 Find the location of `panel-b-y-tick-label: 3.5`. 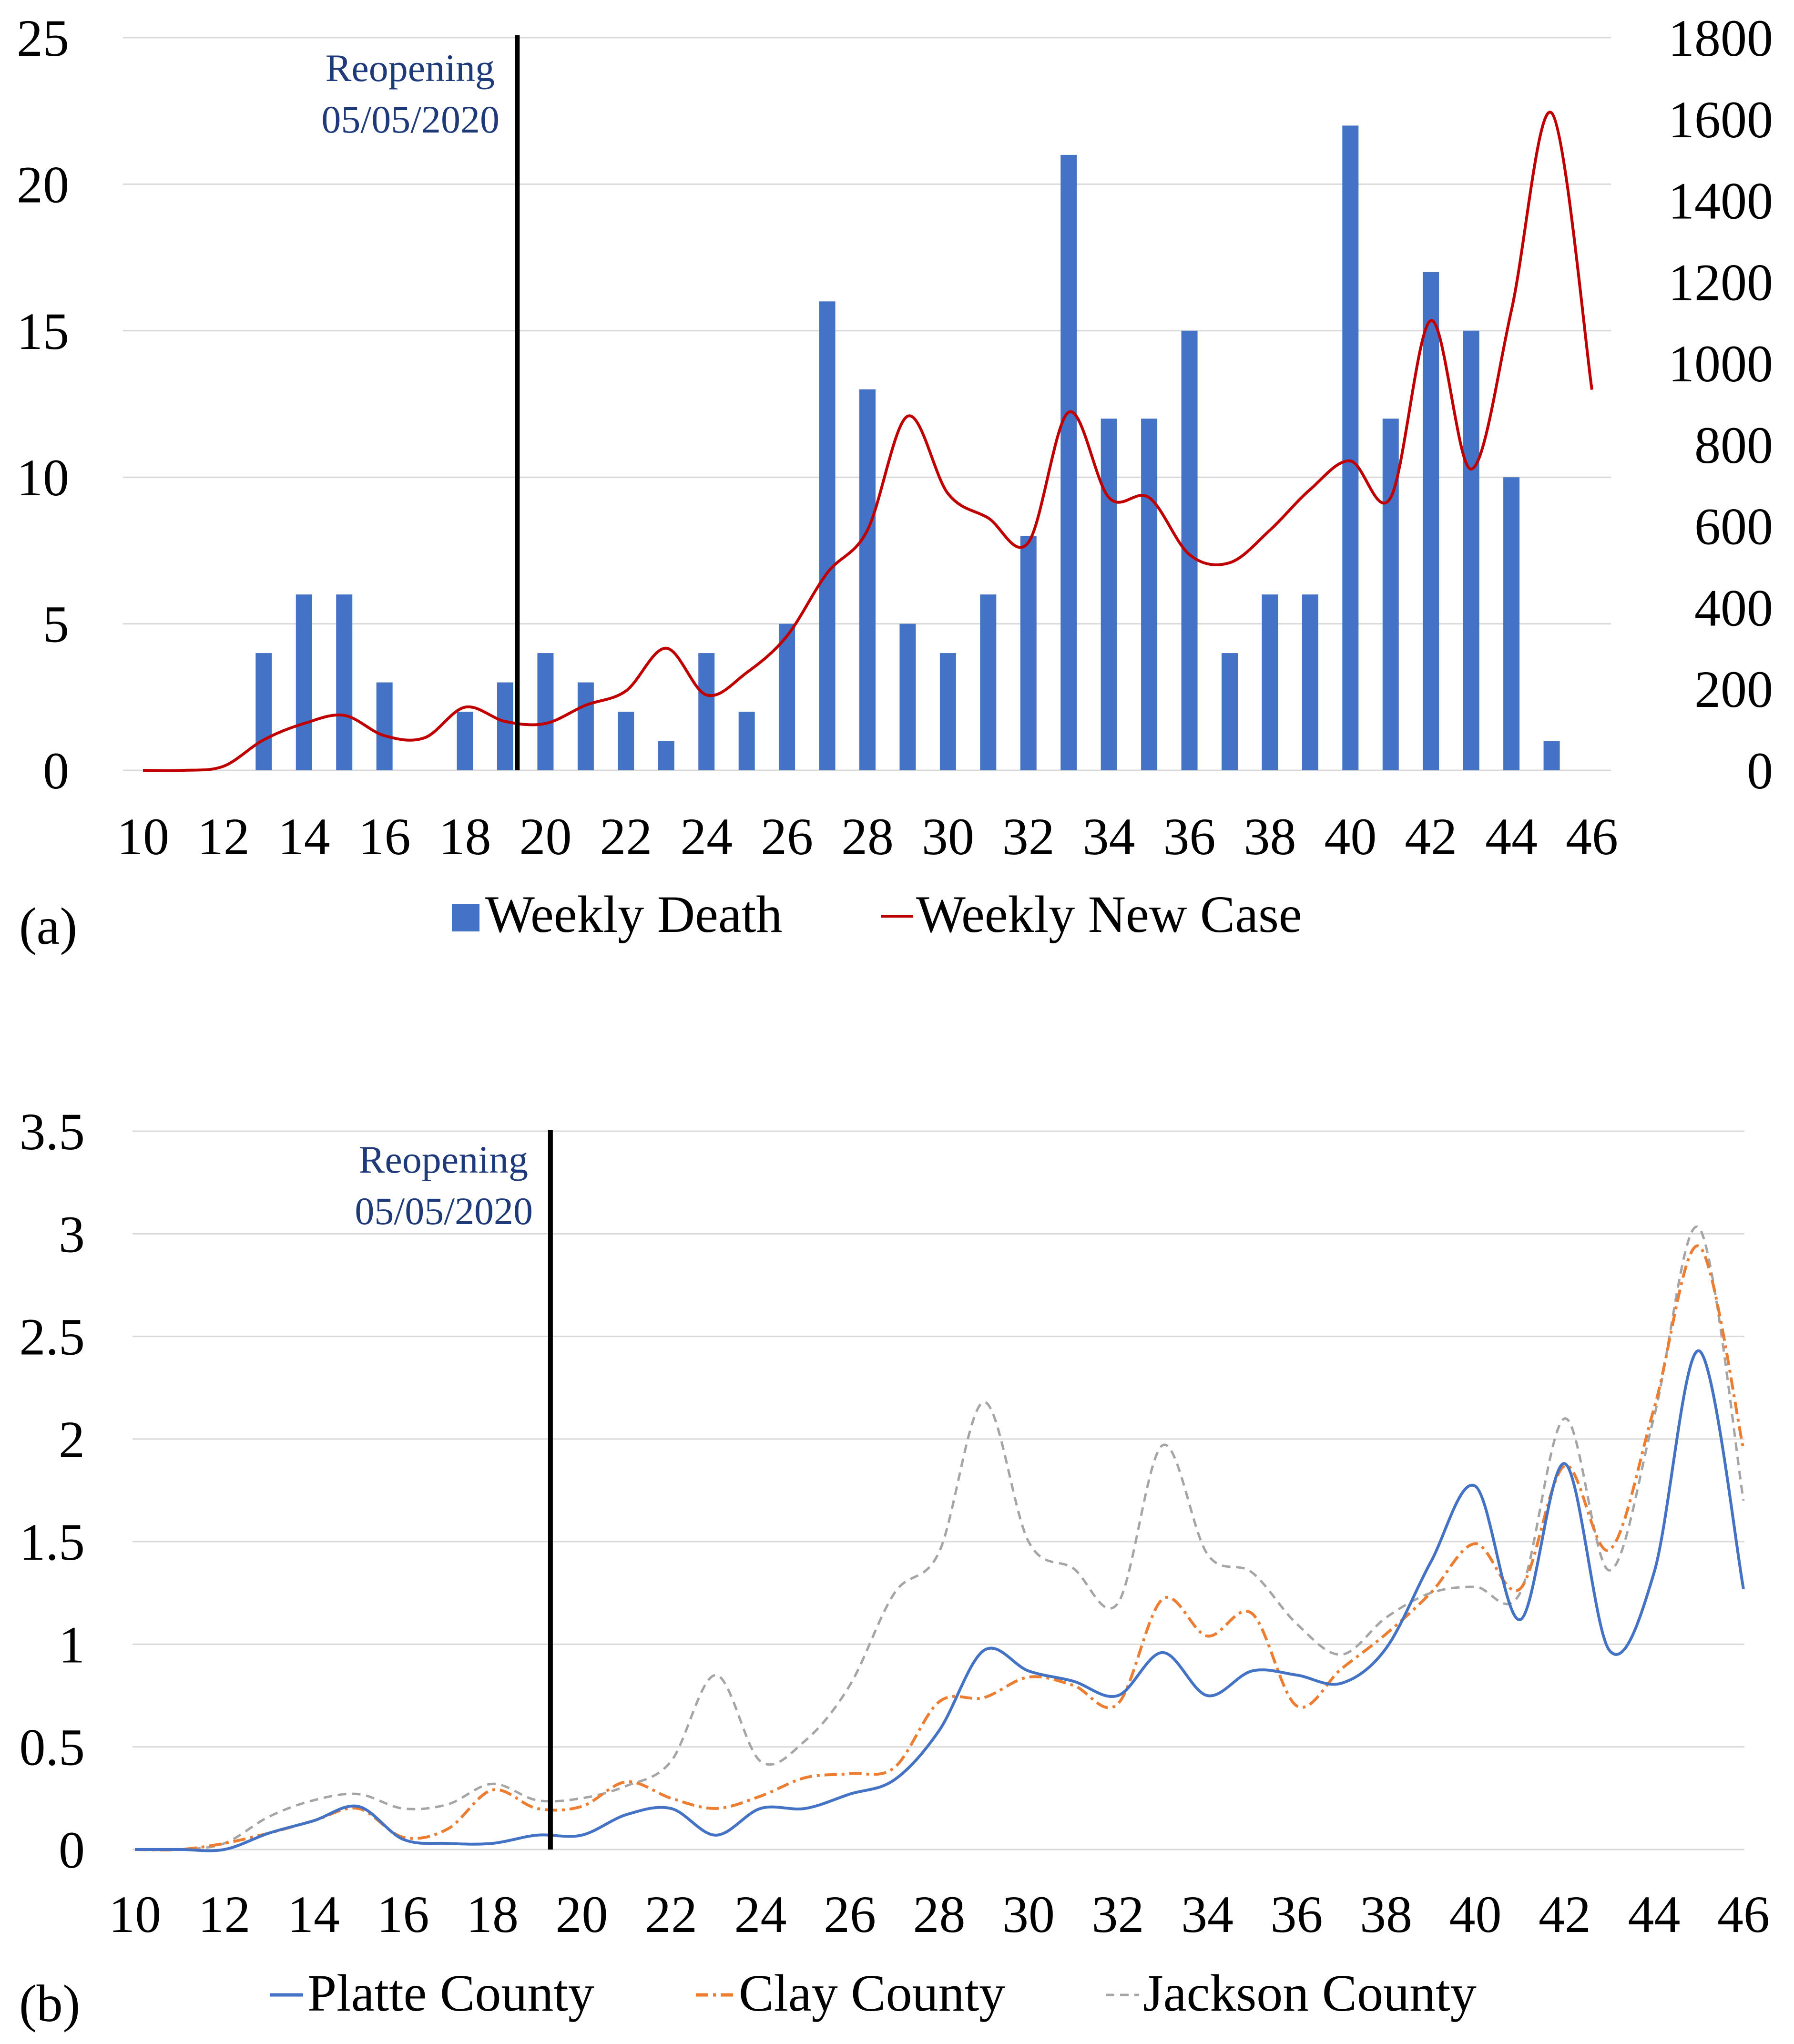

panel-b-y-tick-label: 3.5 is located at coordinates (52, 1132).